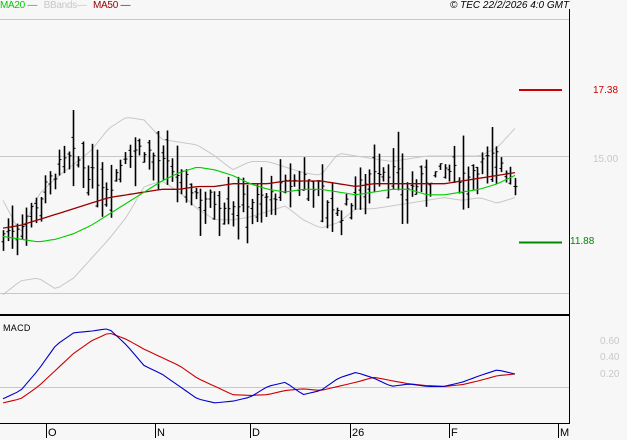 This screenshot has width=627, height=440. I want to click on macd-line, so click(259, 366).